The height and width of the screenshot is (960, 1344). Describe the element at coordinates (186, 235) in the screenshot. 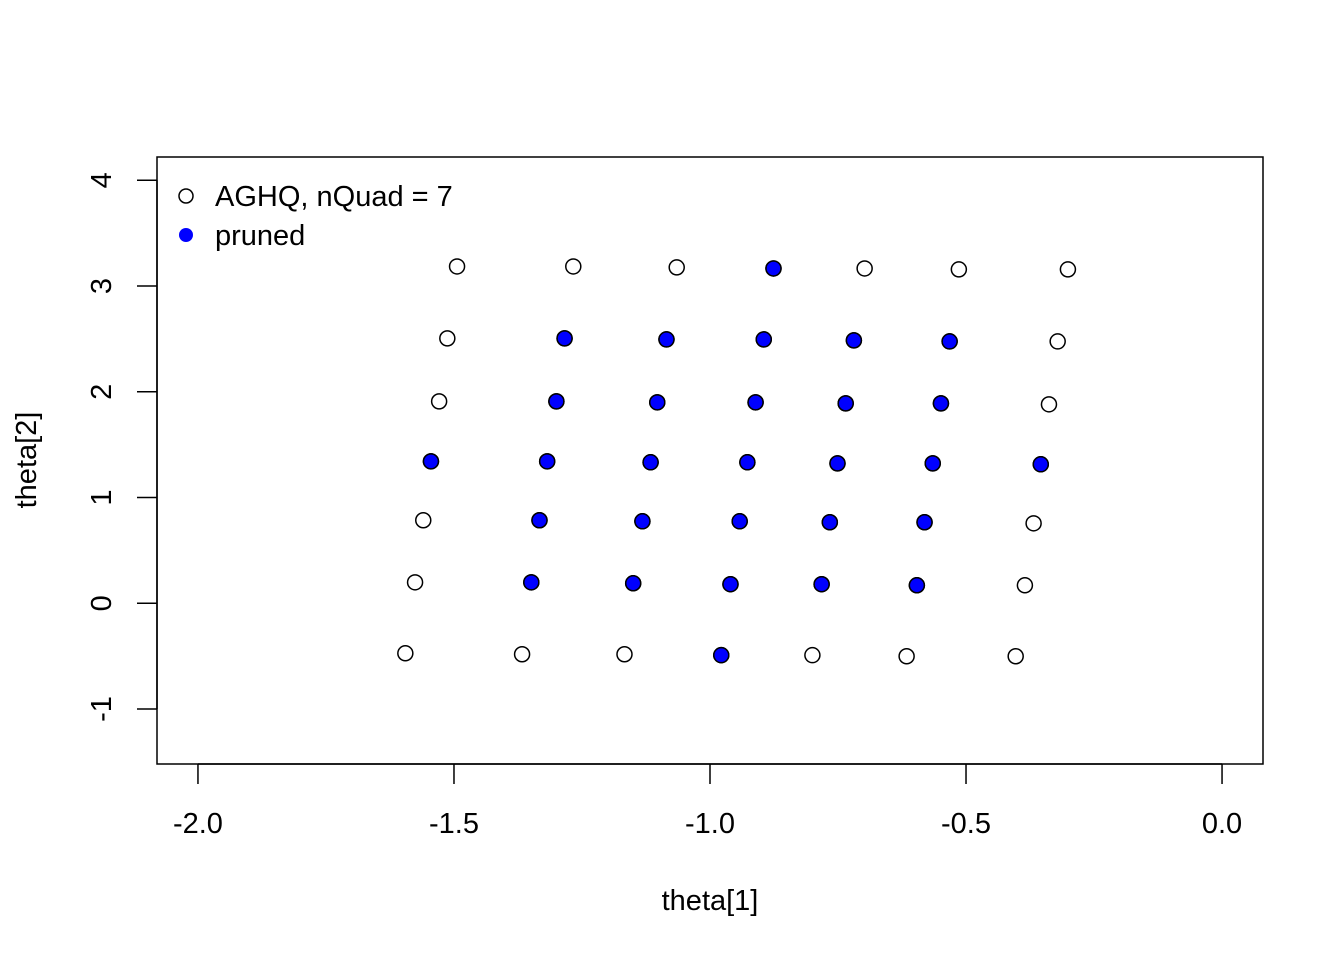

I see `legend-filled-circle-marker` at that location.